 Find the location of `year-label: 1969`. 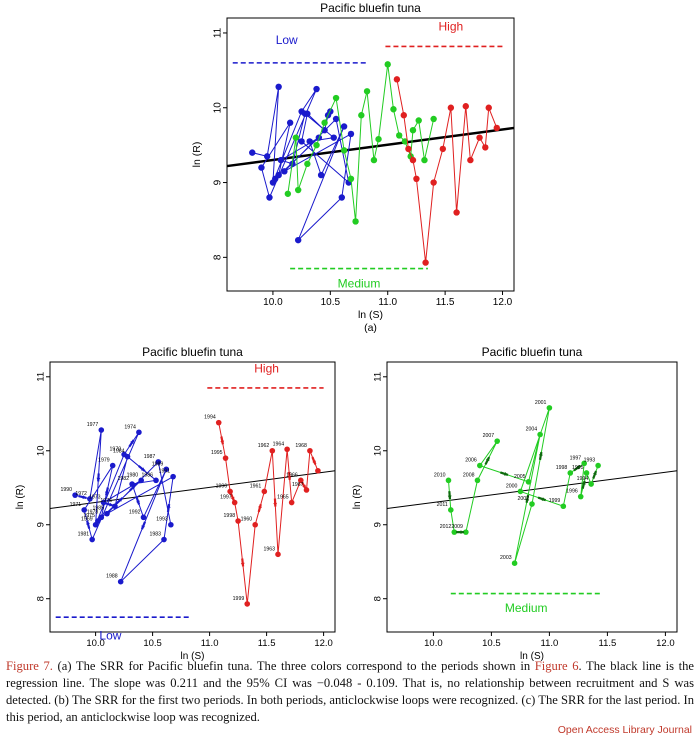

year-label: 1969 is located at coordinates (87, 520).